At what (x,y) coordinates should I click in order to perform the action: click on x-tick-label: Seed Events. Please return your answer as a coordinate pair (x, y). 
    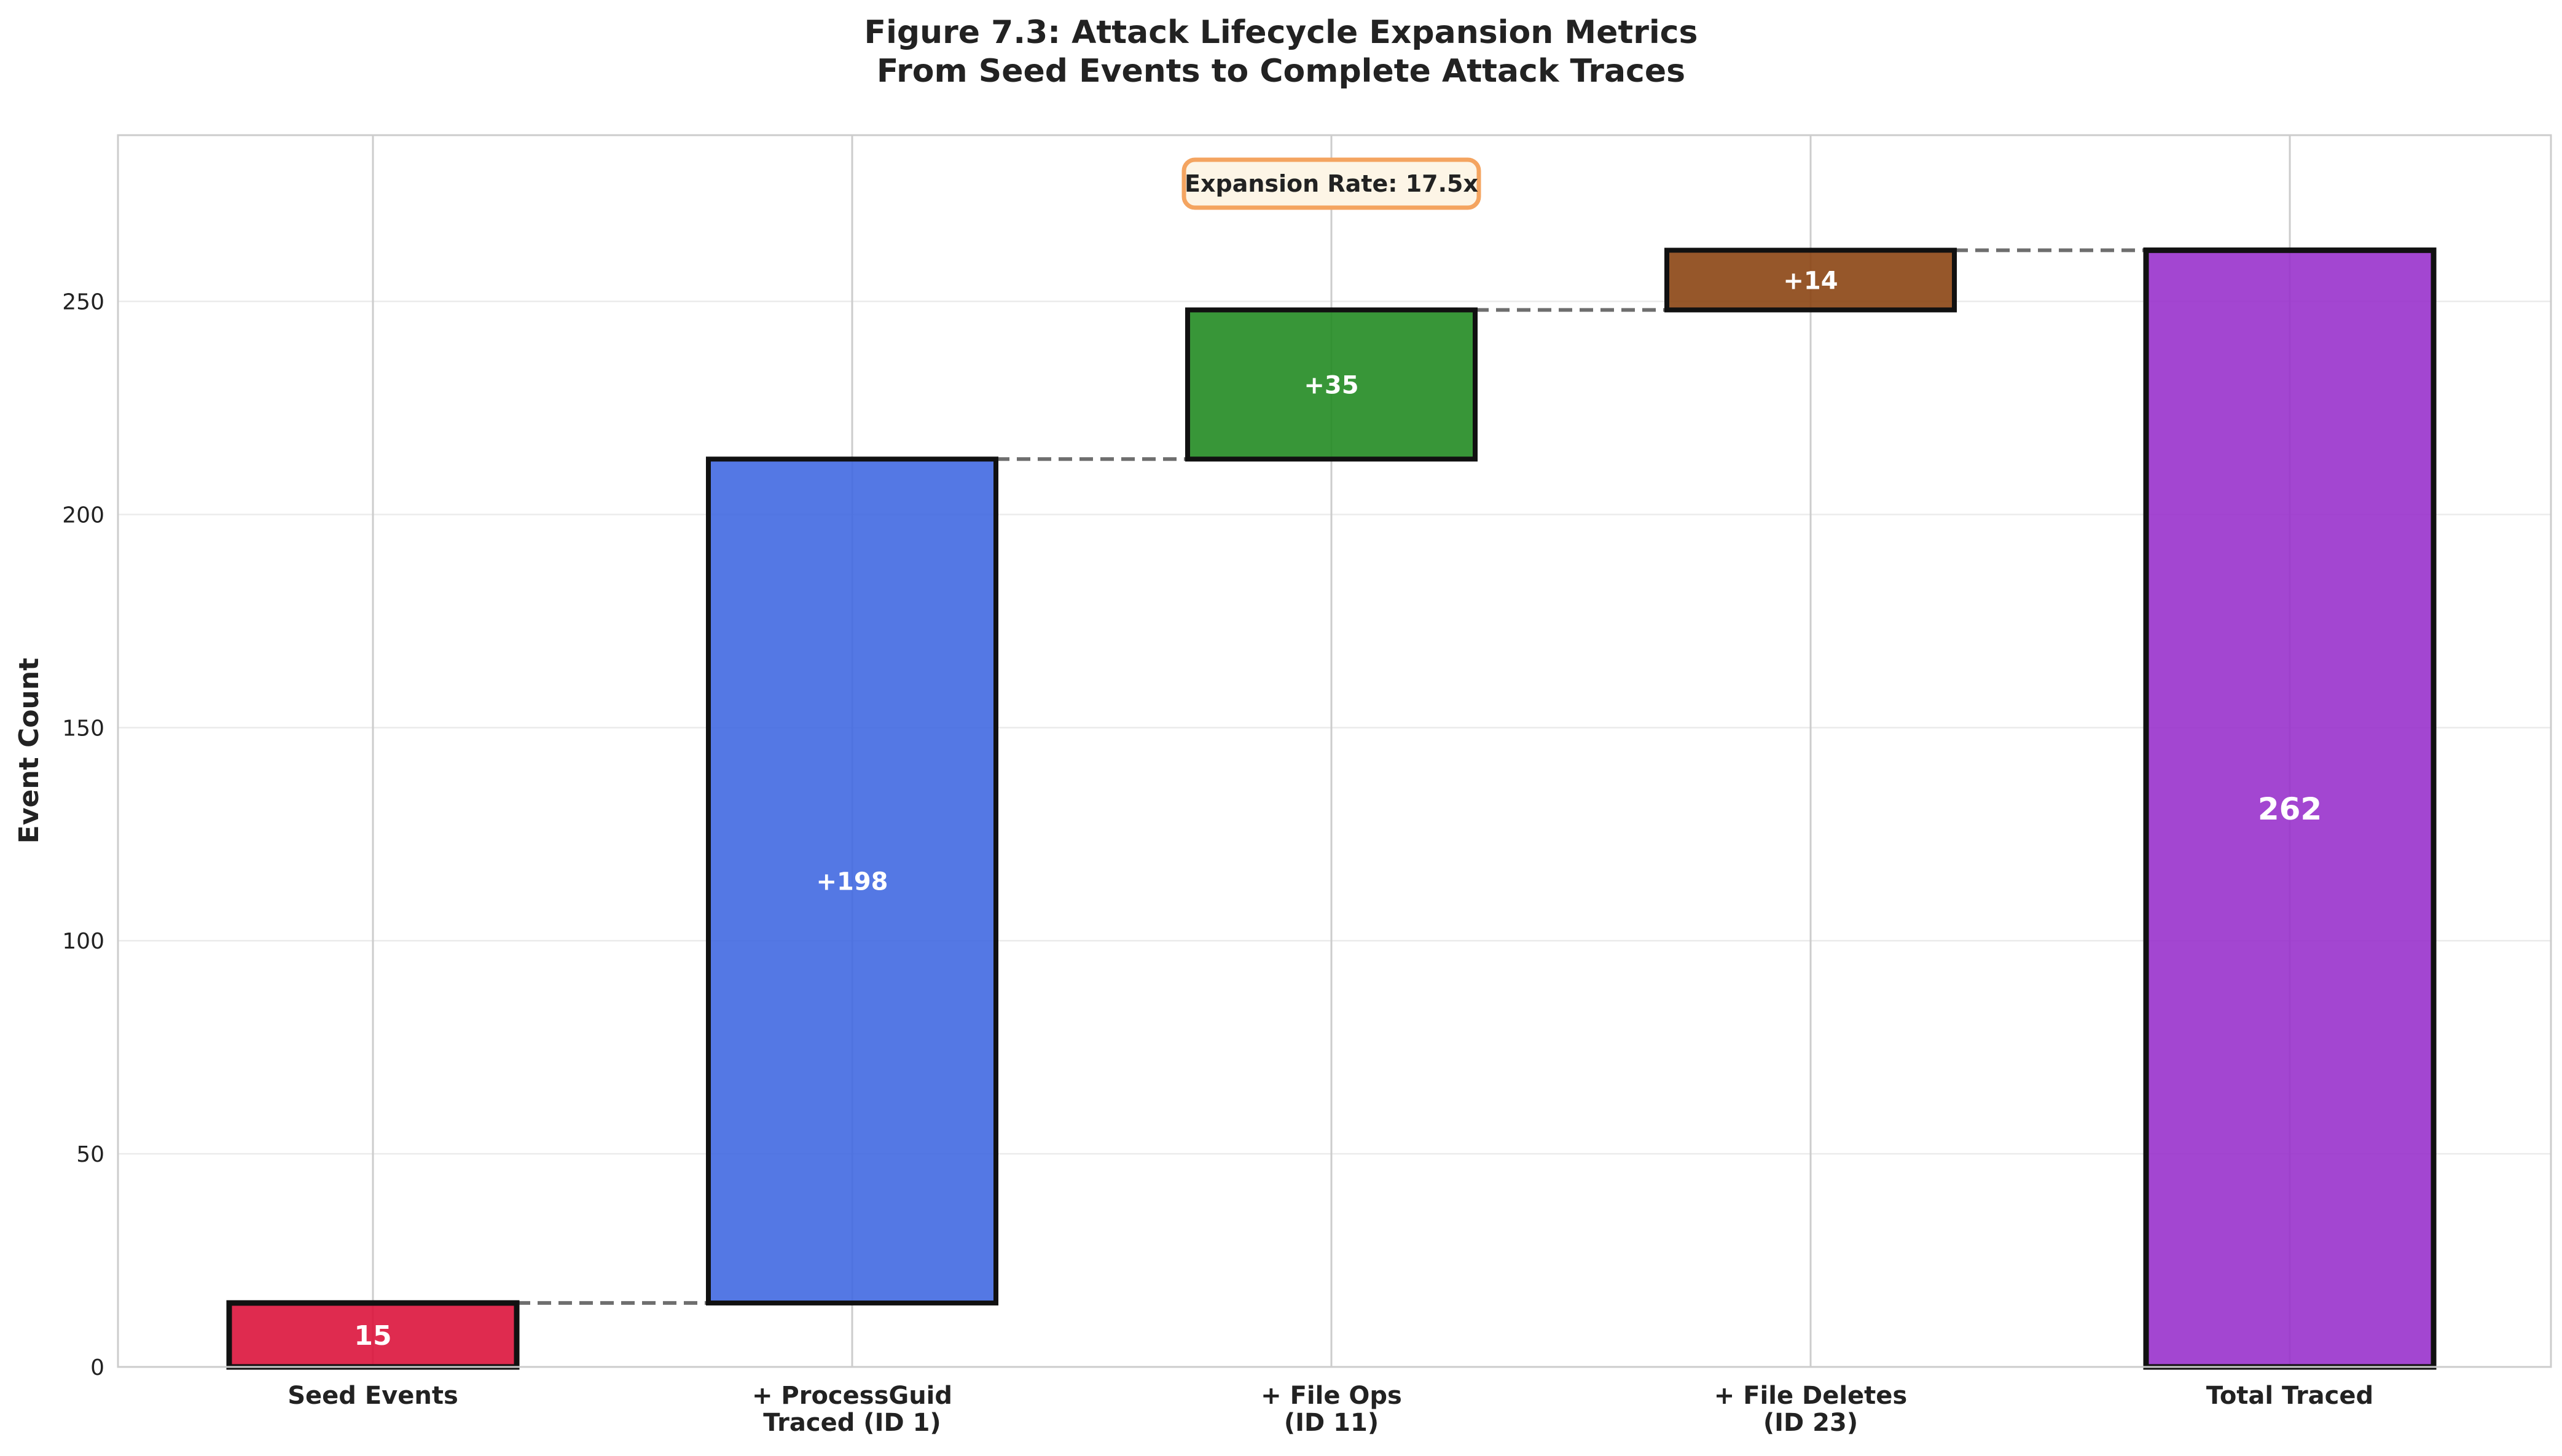
    Looking at the image, I should click on (373, 1396).